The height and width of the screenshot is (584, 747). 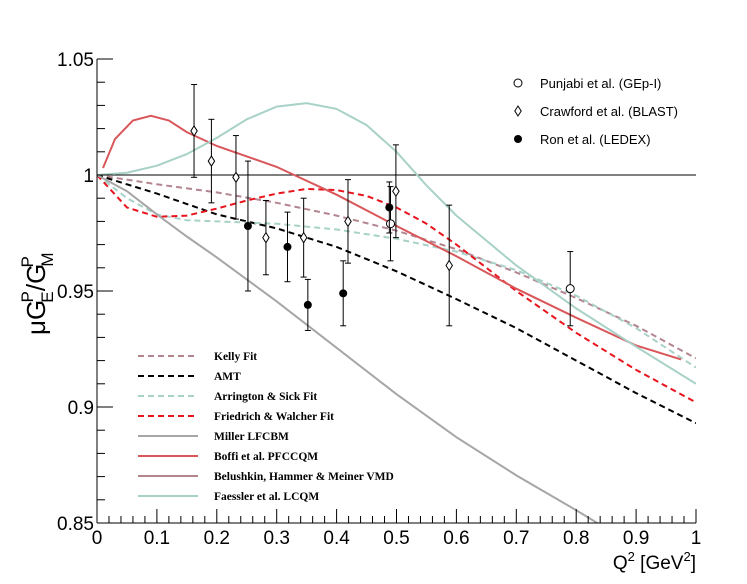 What do you see at coordinates (217, 538) in the screenshot?
I see `x-tick-label: 0.2` at bounding box center [217, 538].